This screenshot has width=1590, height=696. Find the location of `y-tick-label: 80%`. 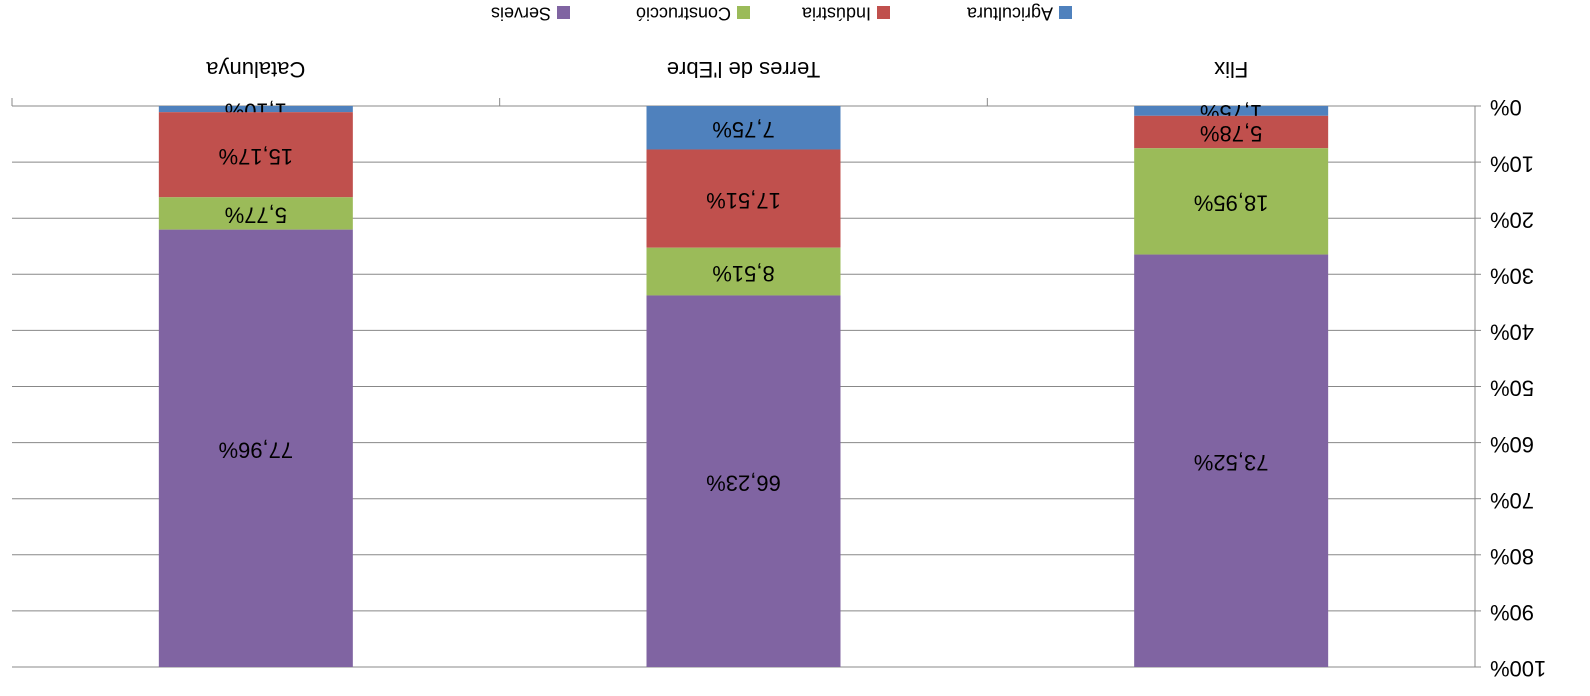

y-tick-label: 80% is located at coordinates (1512, 556).